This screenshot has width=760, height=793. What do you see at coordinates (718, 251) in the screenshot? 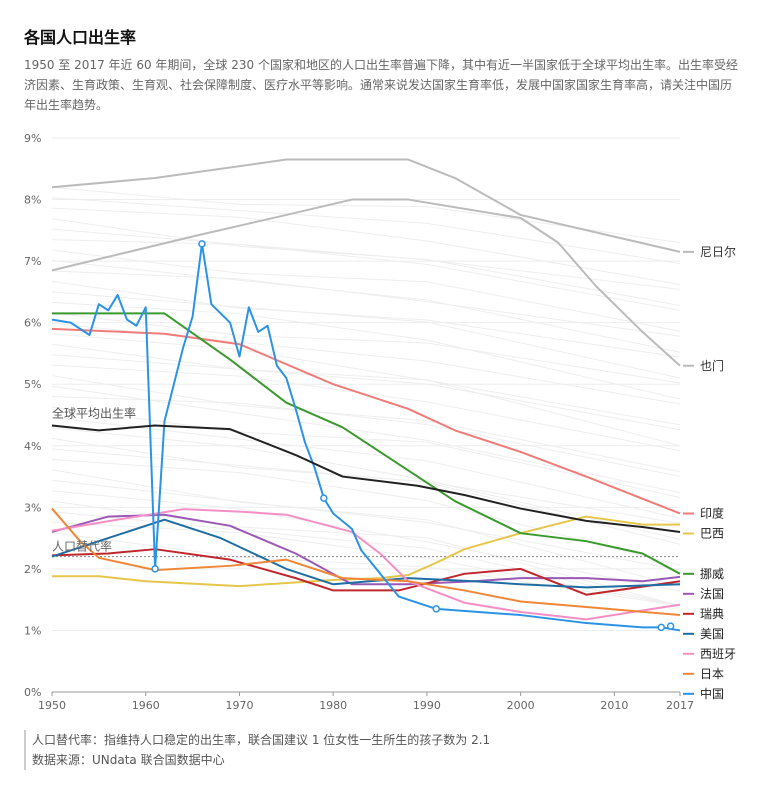
I see `series-label: 尼日尔` at bounding box center [718, 251].